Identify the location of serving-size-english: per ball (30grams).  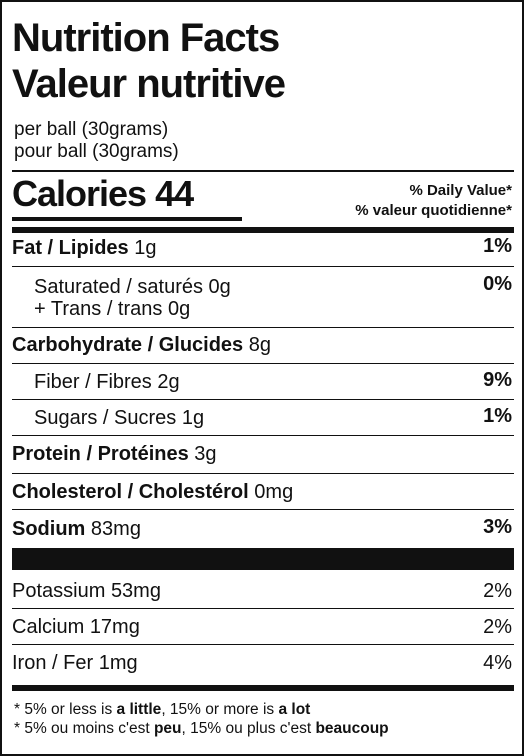
(91, 129).